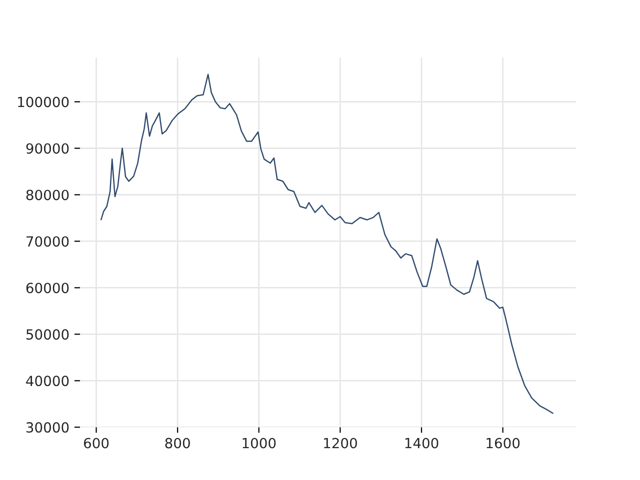  I want to click on y-tick-label: 40000, so click(47, 381).